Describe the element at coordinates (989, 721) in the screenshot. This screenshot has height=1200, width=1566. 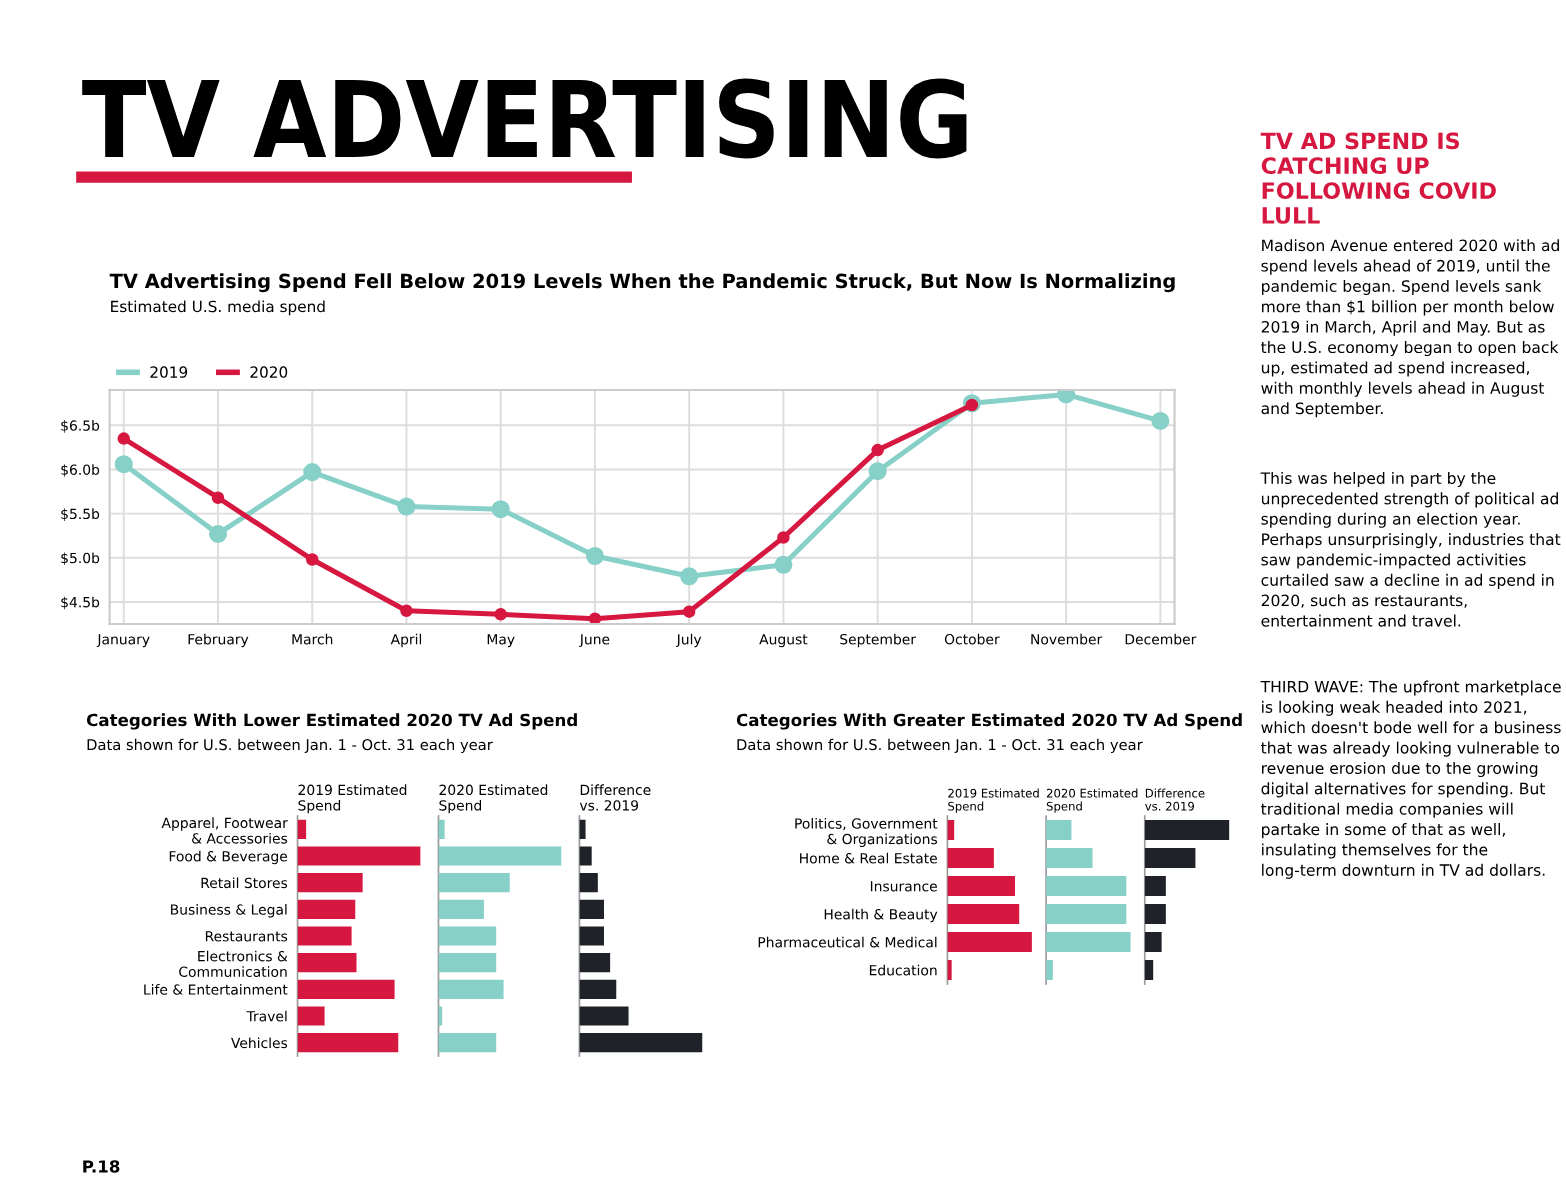
I see `chart-title: Categories With Greater Estimated 2020 TV Ad Spend` at that location.